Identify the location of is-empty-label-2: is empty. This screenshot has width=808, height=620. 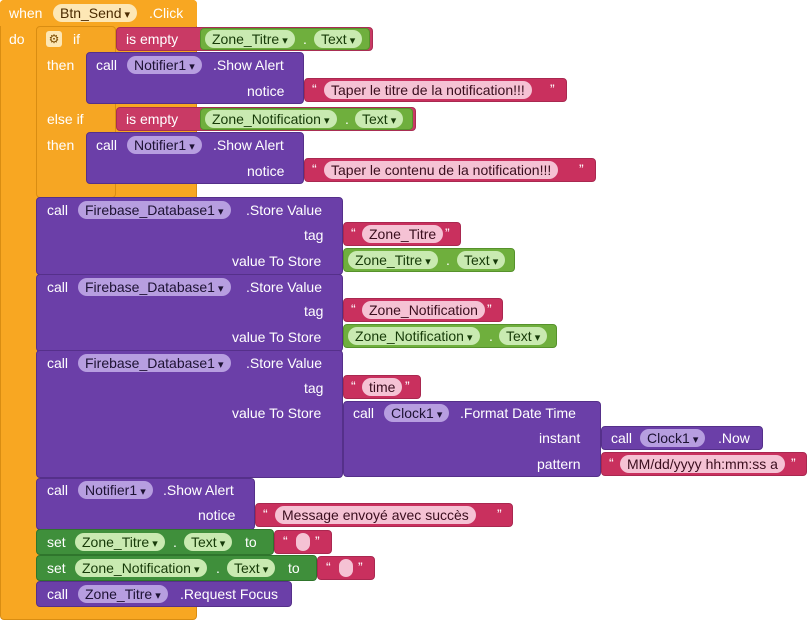
(152, 119).